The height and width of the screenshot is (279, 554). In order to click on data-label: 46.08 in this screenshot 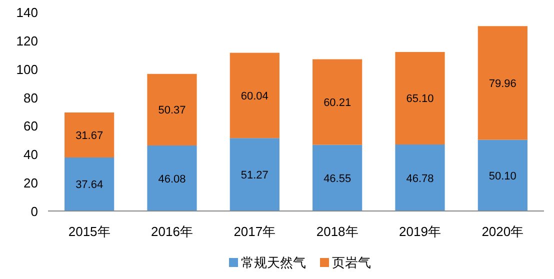, I will do `click(172, 179)`.